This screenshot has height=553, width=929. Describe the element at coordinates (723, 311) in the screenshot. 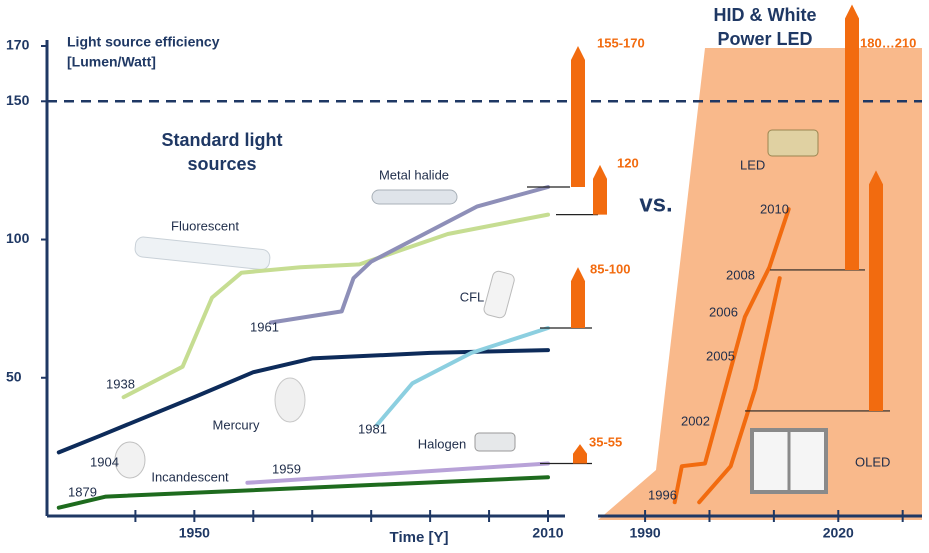

I see `annotation: 2006` at that location.